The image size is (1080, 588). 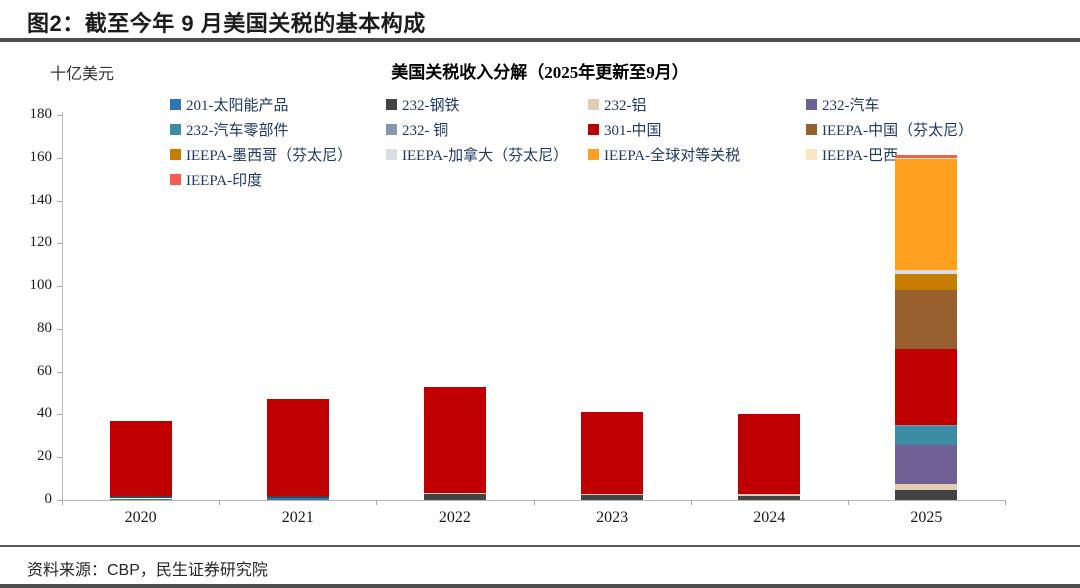 I want to click on legend-label: IEEPA-全球对等关税, so click(x=672, y=156).